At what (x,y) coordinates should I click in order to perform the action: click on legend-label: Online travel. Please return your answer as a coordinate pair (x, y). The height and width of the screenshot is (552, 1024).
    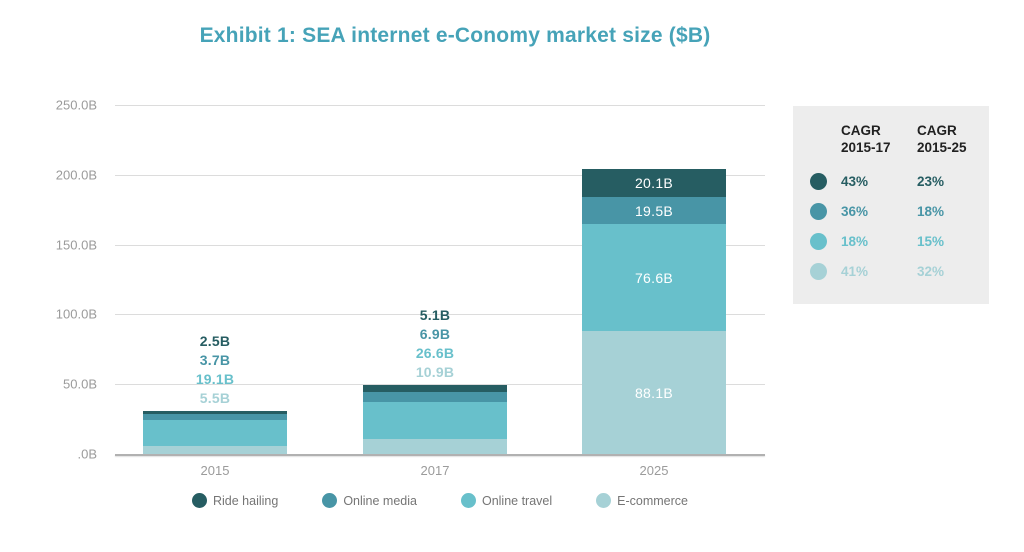
    Looking at the image, I should click on (517, 500).